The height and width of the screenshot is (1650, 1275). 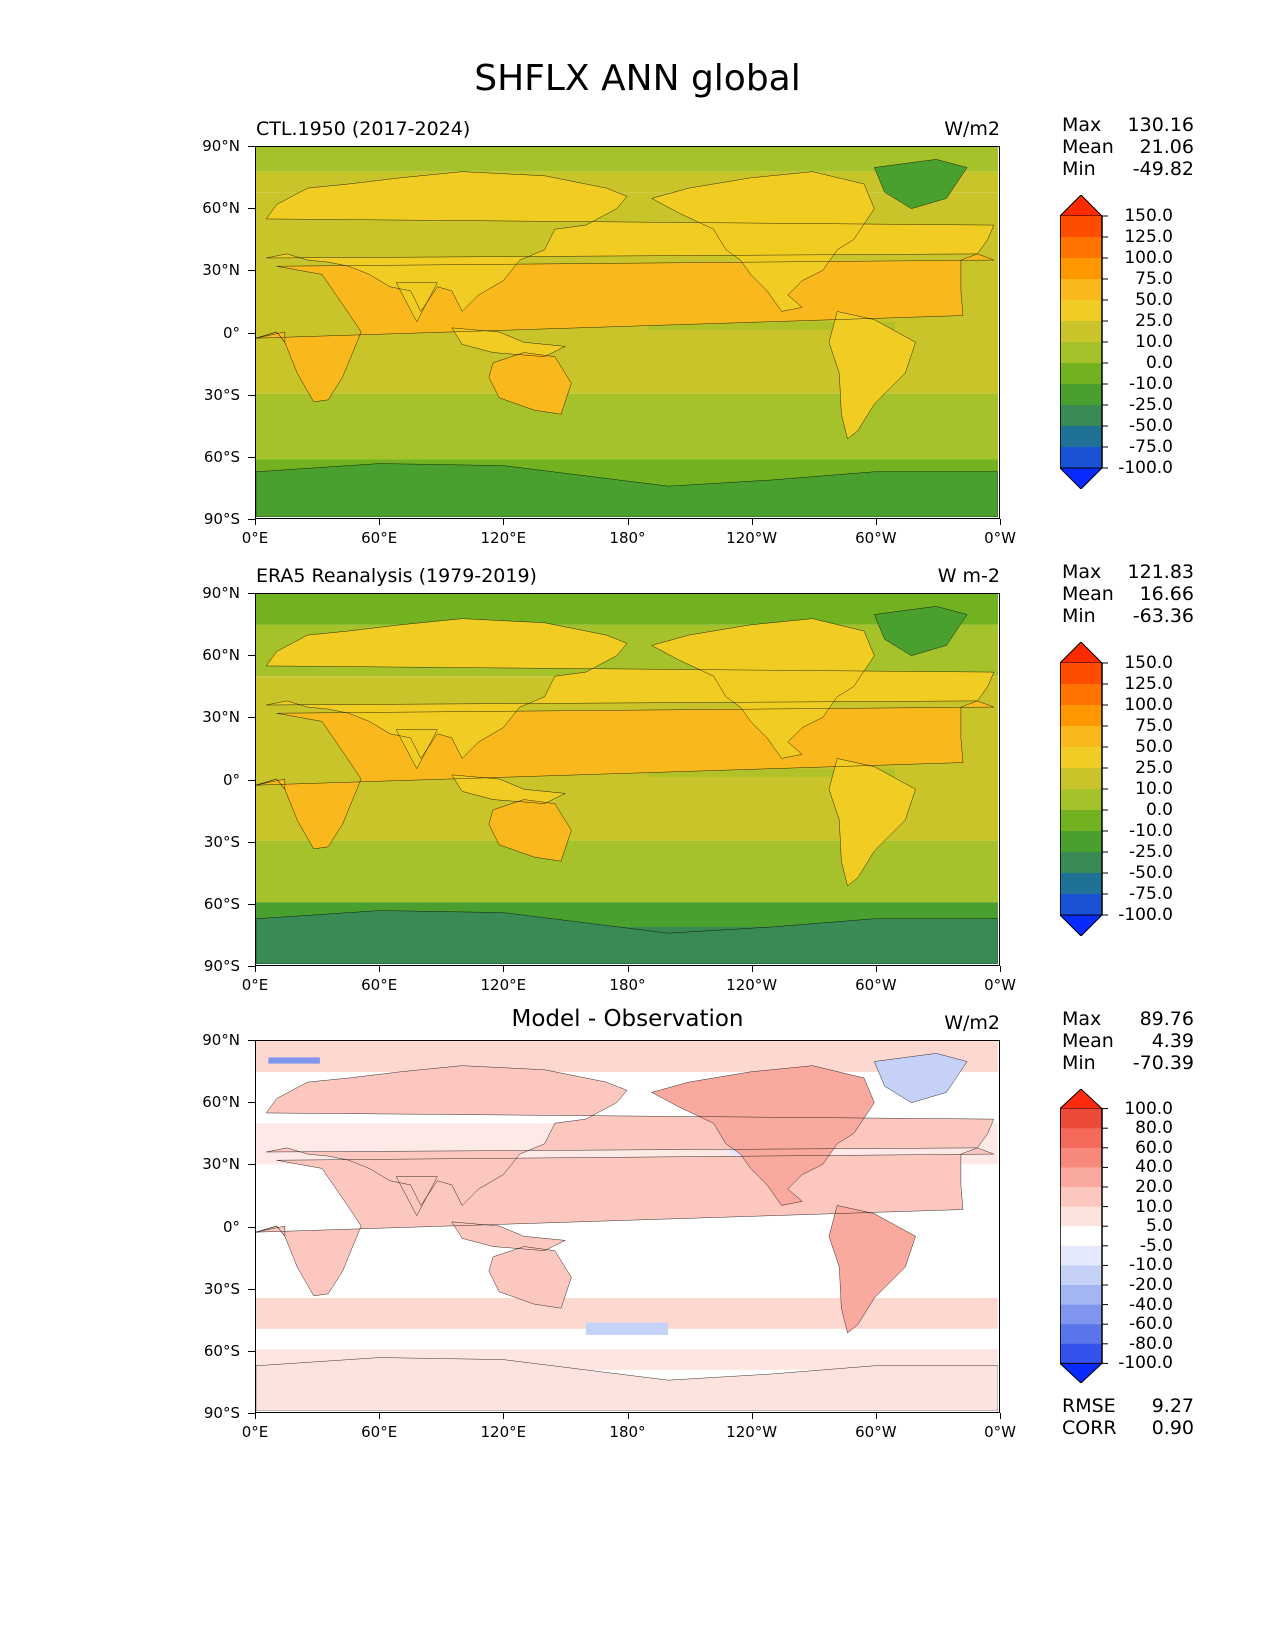 What do you see at coordinates (1145, 915) in the screenshot?
I see `colorbar-tick-label: -100.0` at bounding box center [1145, 915].